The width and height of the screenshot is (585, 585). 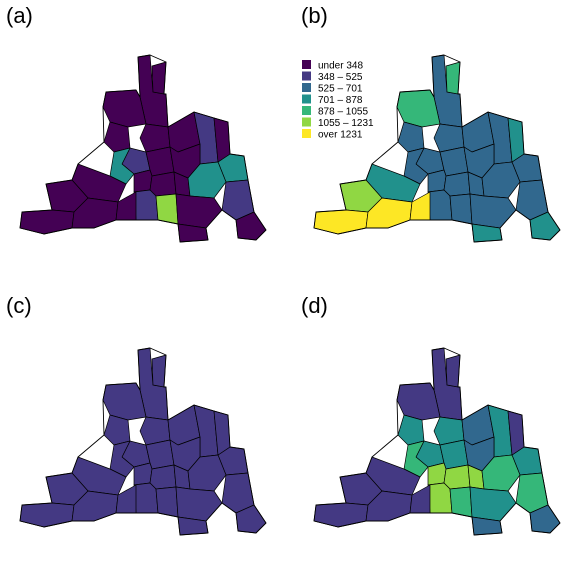 I want to click on legend-item: under 348, so click(x=332, y=66).